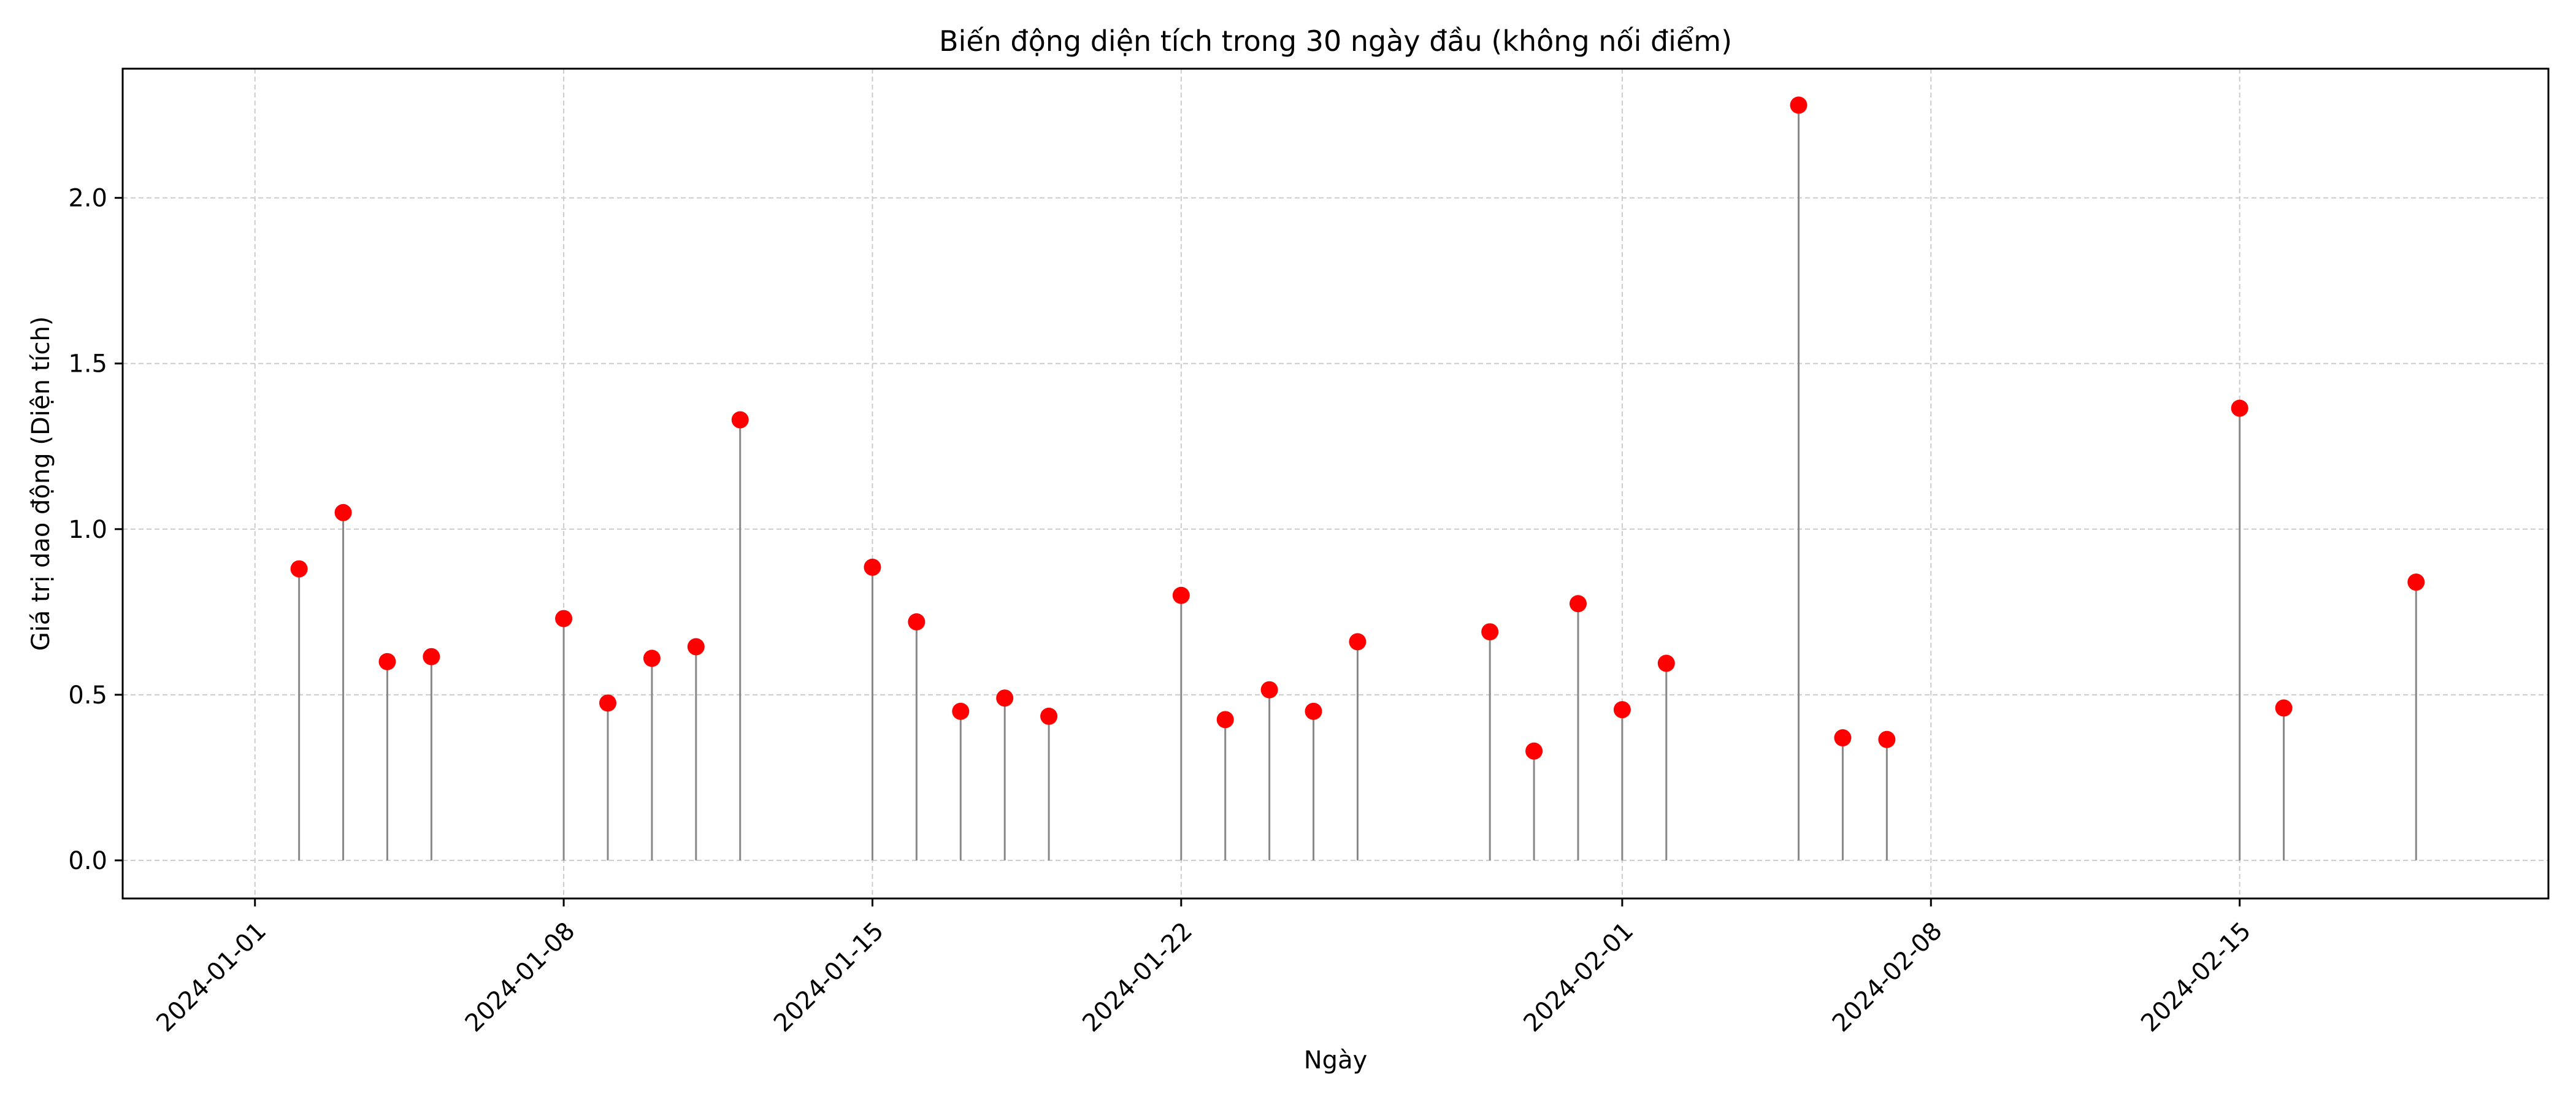 This screenshot has height=1107, width=2576. Describe the element at coordinates (87, 199) in the screenshot. I see `y-tick-label: 2.0` at that location.